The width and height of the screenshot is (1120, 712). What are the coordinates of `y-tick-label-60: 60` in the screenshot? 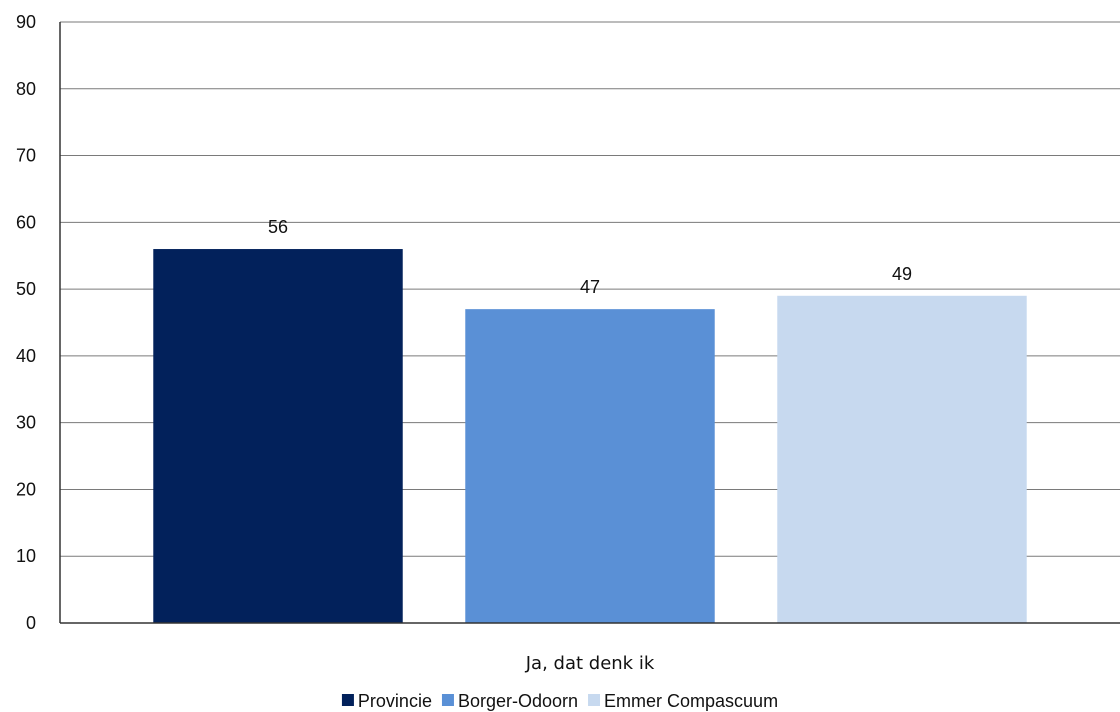 It's located at (26, 222).